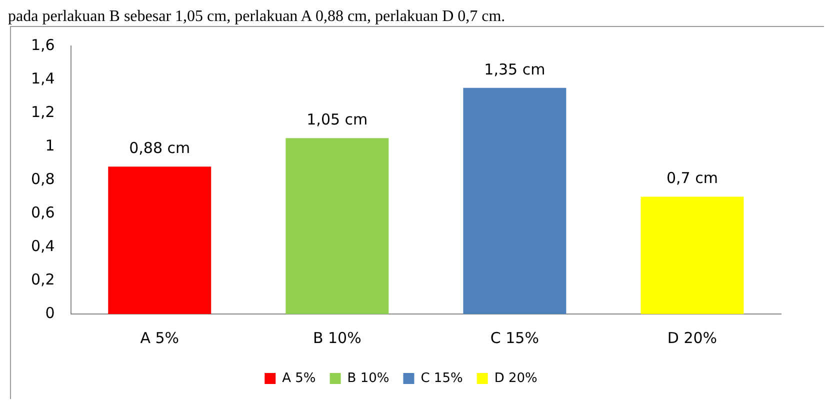 The width and height of the screenshot is (832, 410). Describe the element at coordinates (515, 69) in the screenshot. I see `data-label: 1,35 cm` at that location.